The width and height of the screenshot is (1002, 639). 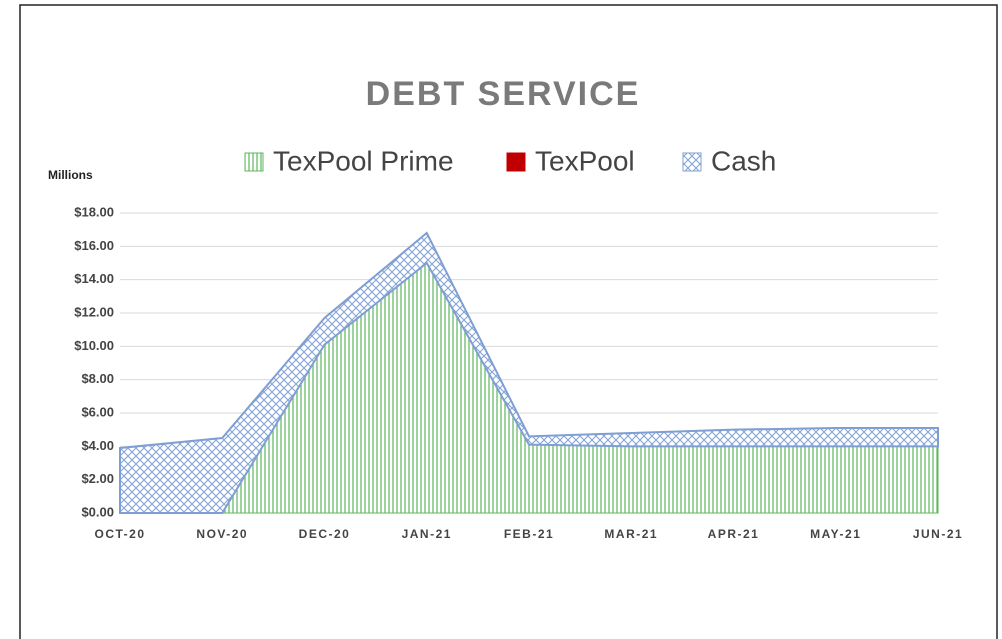 I want to click on y-tick-label: $14.00, so click(x=94, y=278).